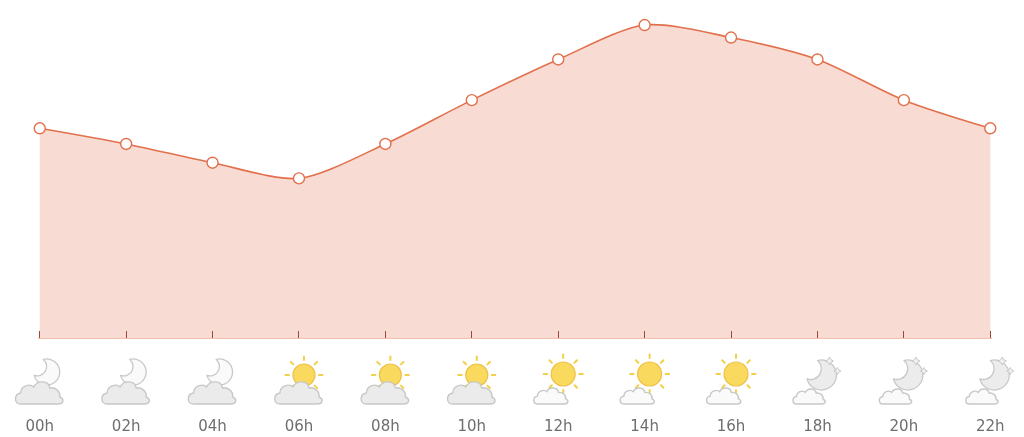 The width and height of the screenshot is (1024, 437). I want to click on x-tick-label: 16h, so click(731, 426).